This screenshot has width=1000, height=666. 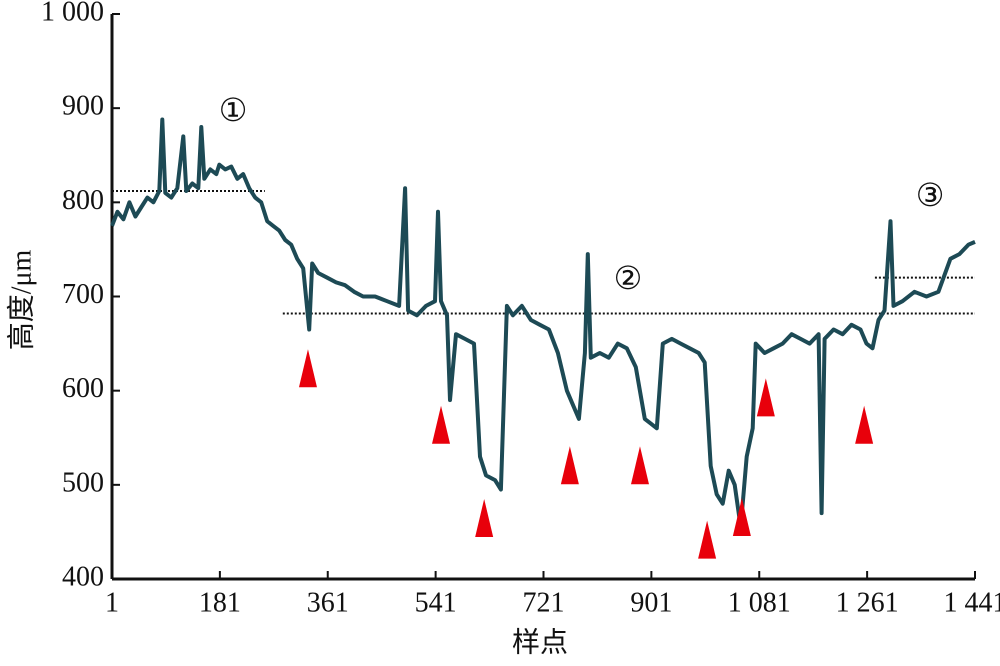 What do you see at coordinates (21, 299) in the screenshot?
I see `y-axis-label: 高度/μm` at bounding box center [21, 299].